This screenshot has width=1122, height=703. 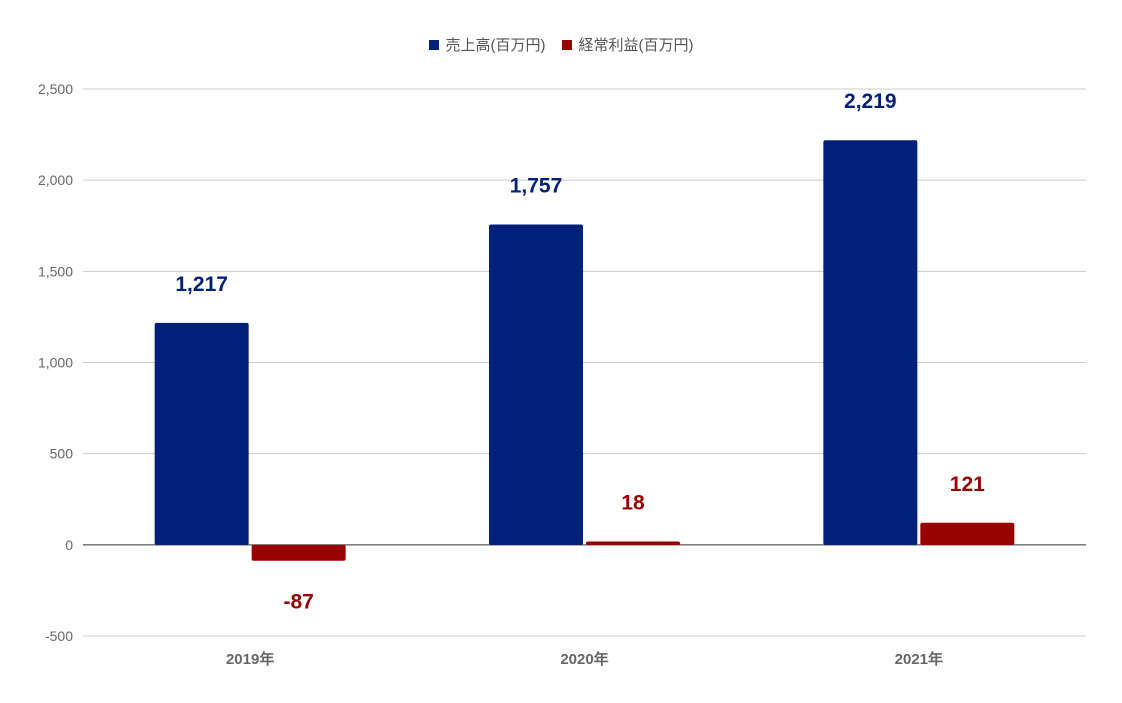 I want to click on x-tick-label: 2019年, so click(x=250, y=659).